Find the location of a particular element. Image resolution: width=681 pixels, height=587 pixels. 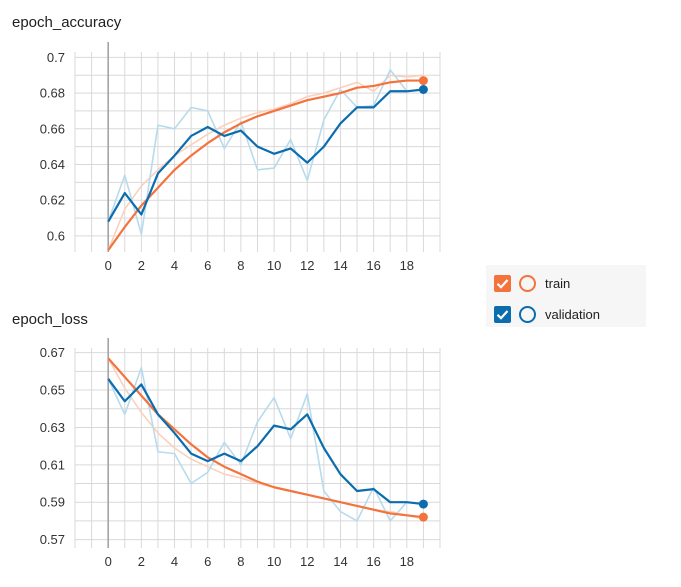

loss-series-validation is located at coordinates (265, 442).